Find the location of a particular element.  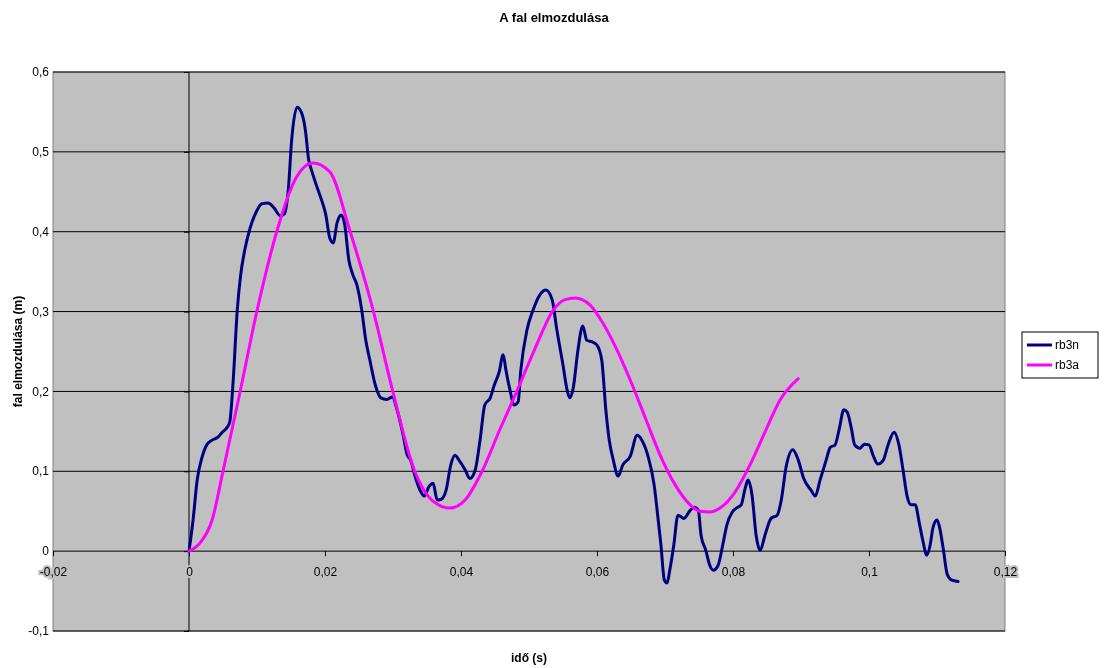

y-tick-label: 0,1 is located at coordinates (41, 471).